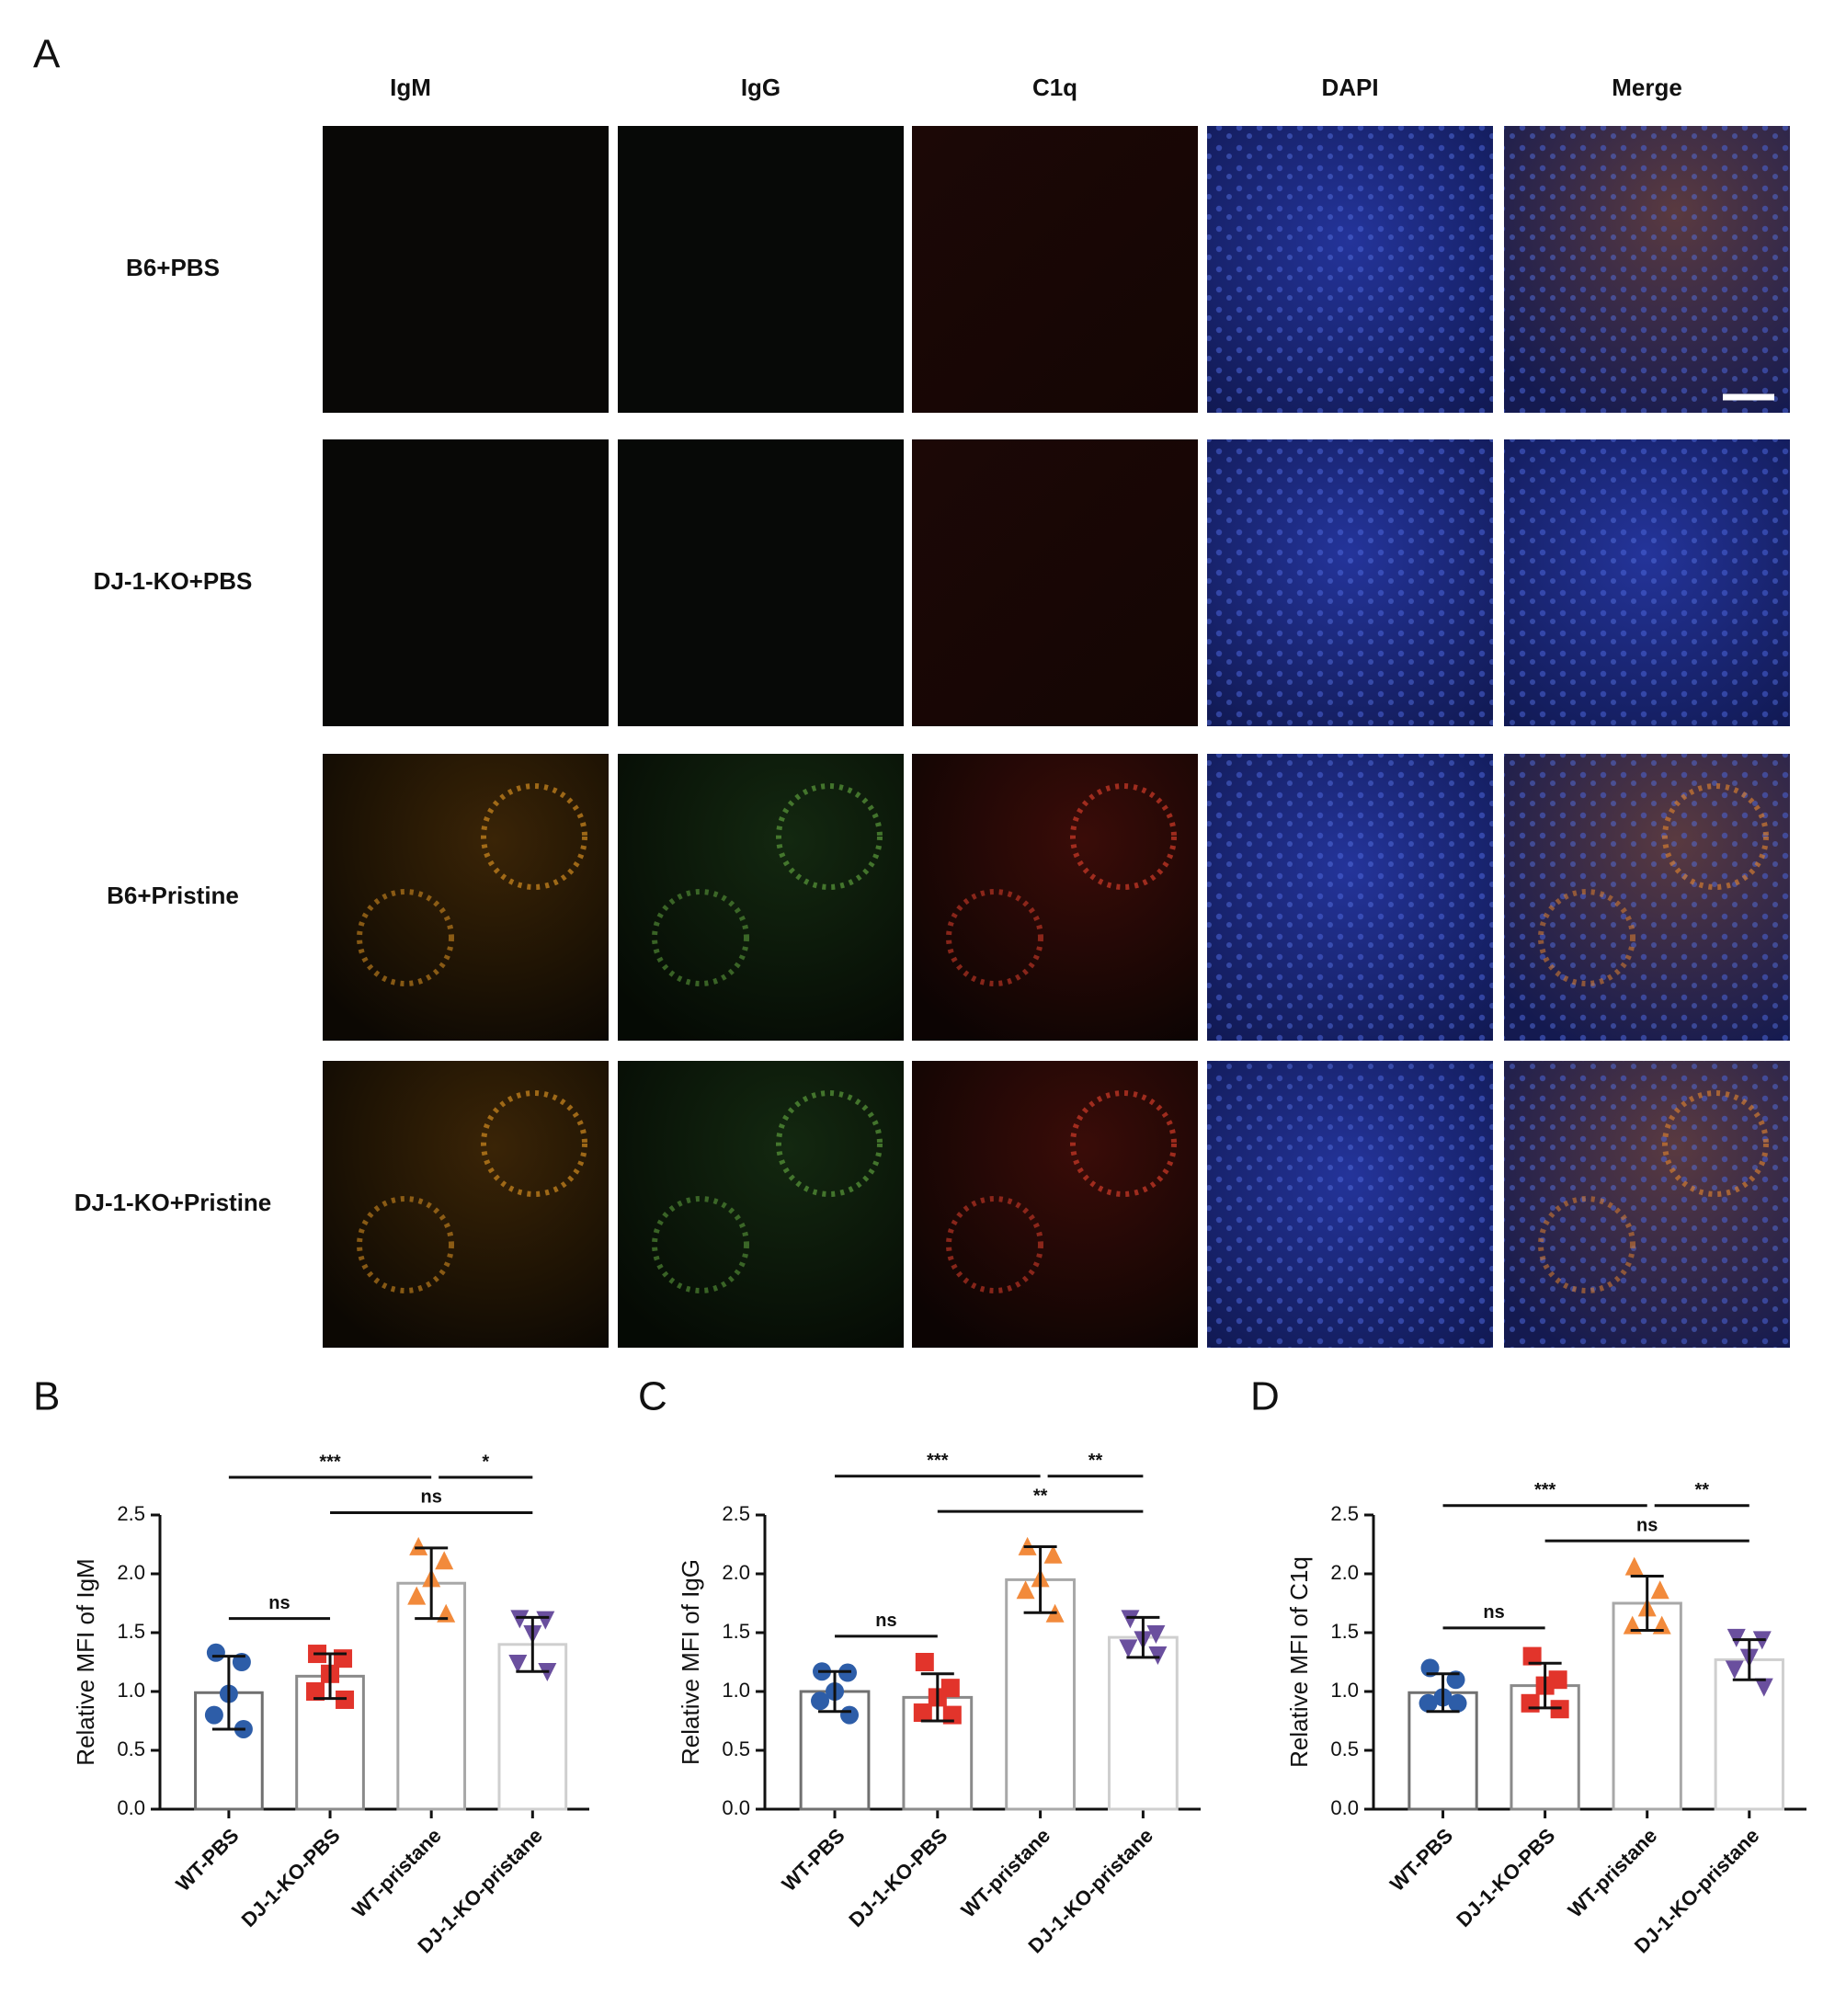 The image size is (1846, 2016). What do you see at coordinates (1265, 1396) in the screenshot?
I see `panel-label: D` at bounding box center [1265, 1396].